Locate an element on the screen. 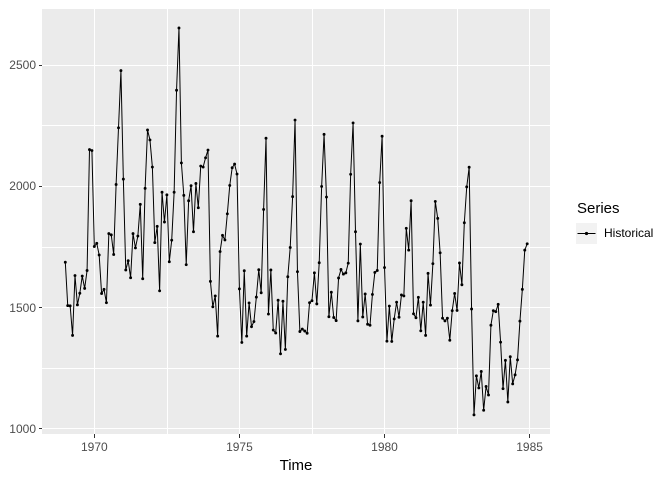 The height and width of the screenshot is (480, 672). y-tick-label: 1500 is located at coordinates (22, 307).